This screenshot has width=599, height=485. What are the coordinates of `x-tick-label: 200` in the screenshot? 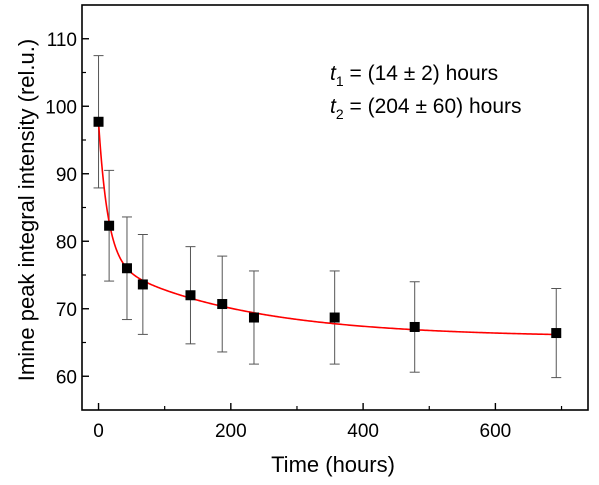 It's located at (231, 431).